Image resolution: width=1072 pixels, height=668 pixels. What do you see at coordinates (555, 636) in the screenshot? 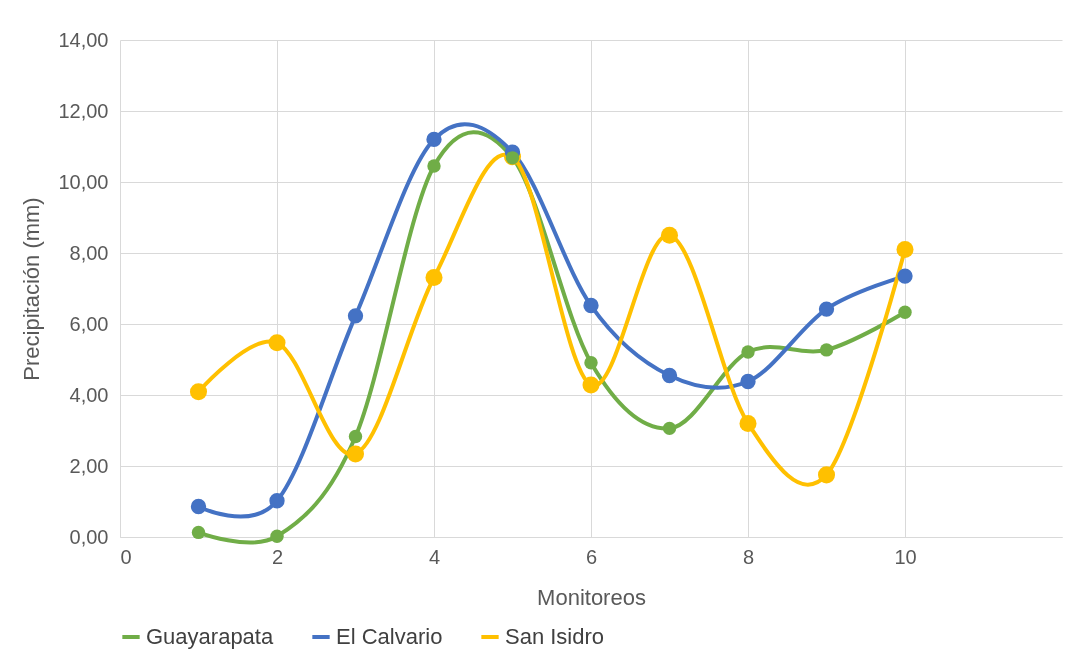
I see `legend-label: San Isidro` at bounding box center [555, 636].